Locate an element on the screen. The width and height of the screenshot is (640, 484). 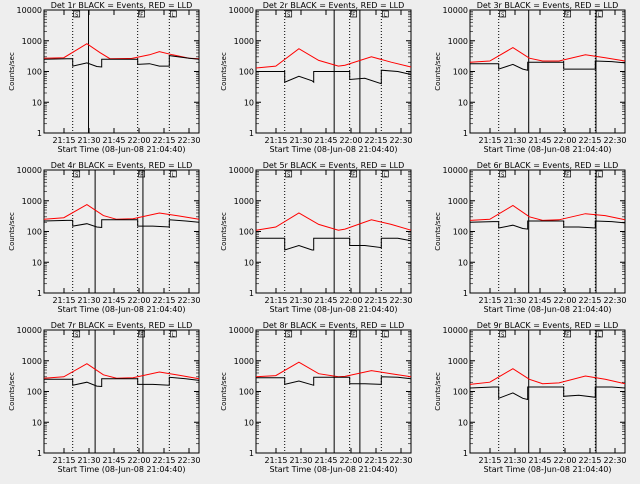
panel-title: Det 2r BLACK = Events, RED = LLD is located at coordinates (334, 5).